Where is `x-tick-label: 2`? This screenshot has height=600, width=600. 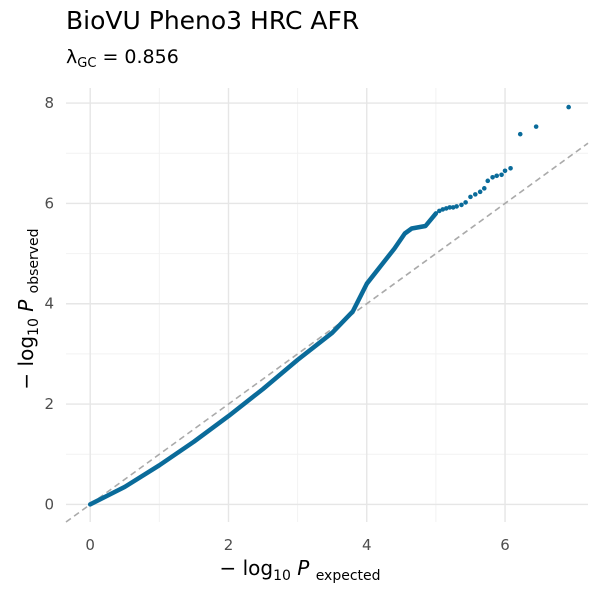
x-tick-label: 2 is located at coordinates (229, 545).